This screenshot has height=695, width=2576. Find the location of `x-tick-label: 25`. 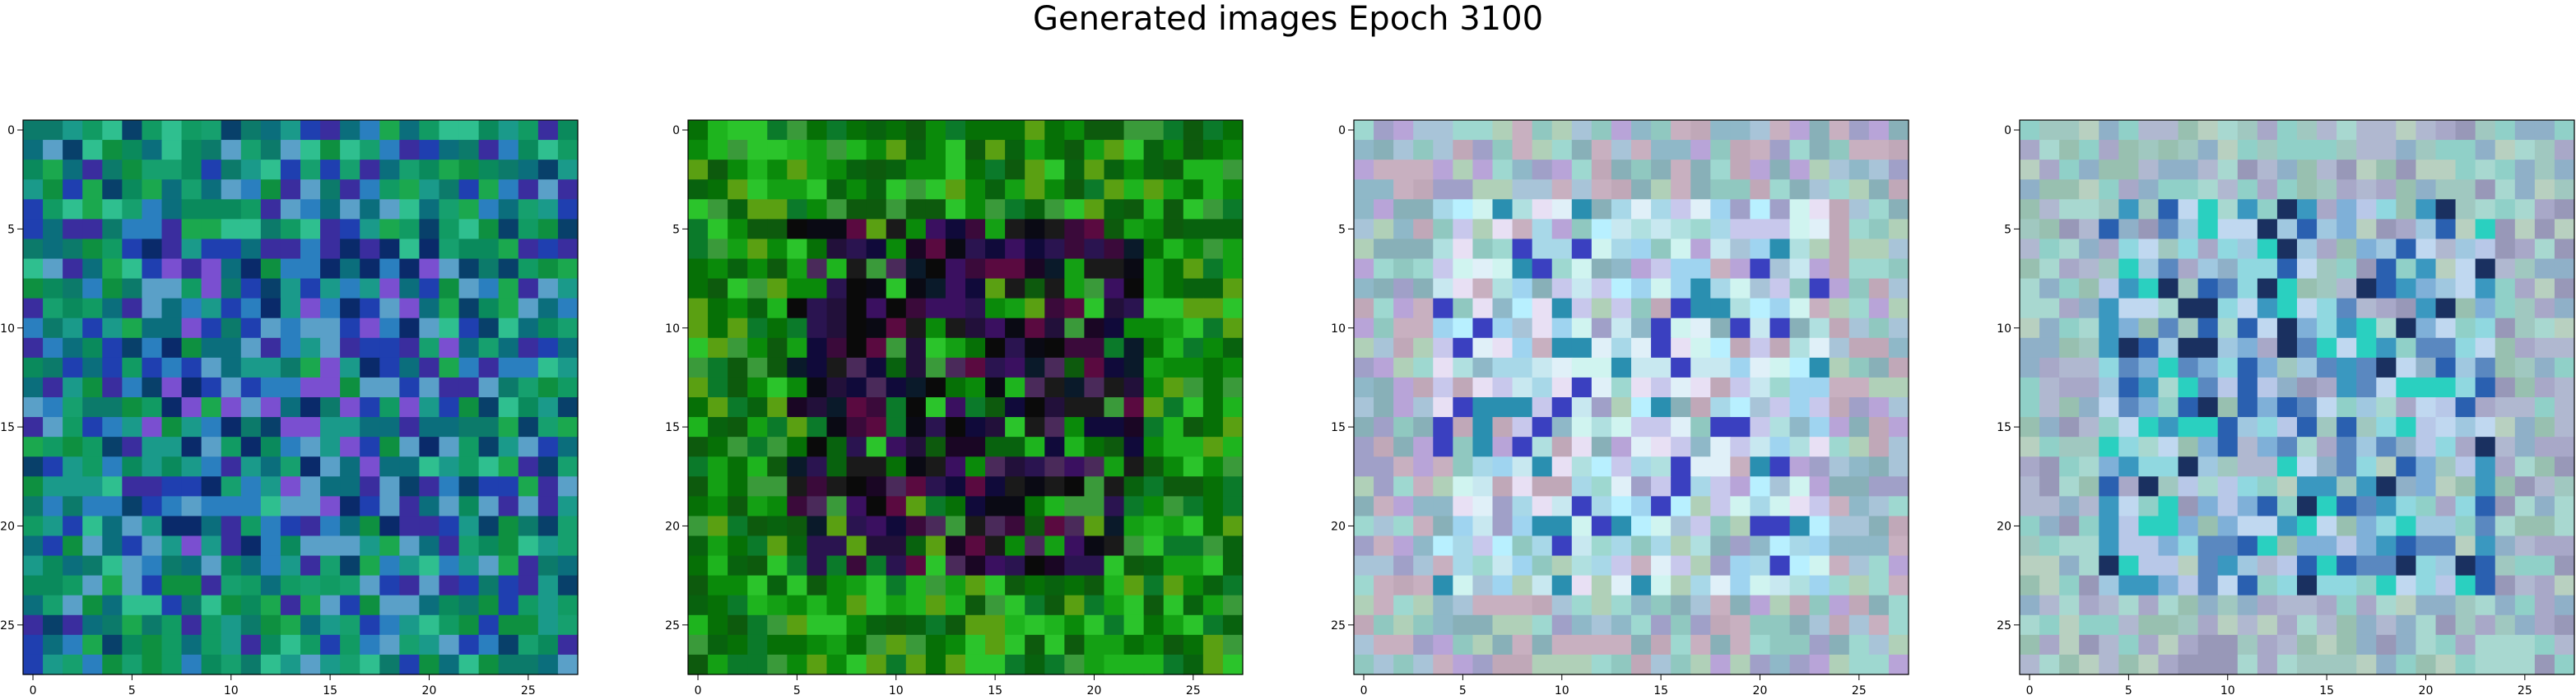

x-tick-label: 25 is located at coordinates (2525, 689).